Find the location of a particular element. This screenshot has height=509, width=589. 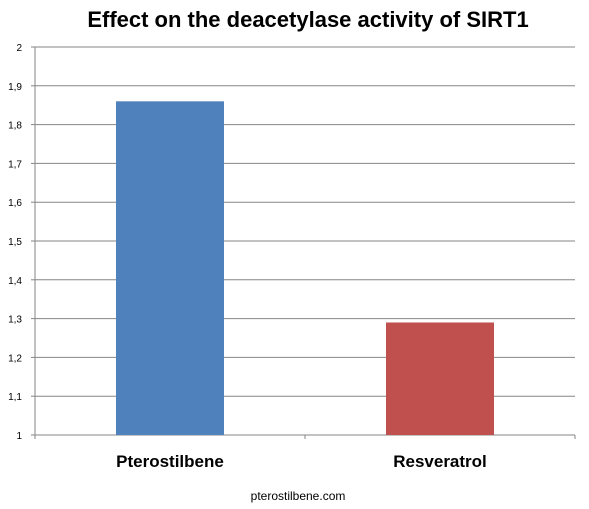

y-tick-labels: 1 1,1 1,2 1,3 1,4 1,5 1,6 1,7 1,8 1,9 2 is located at coordinates (15, 242).